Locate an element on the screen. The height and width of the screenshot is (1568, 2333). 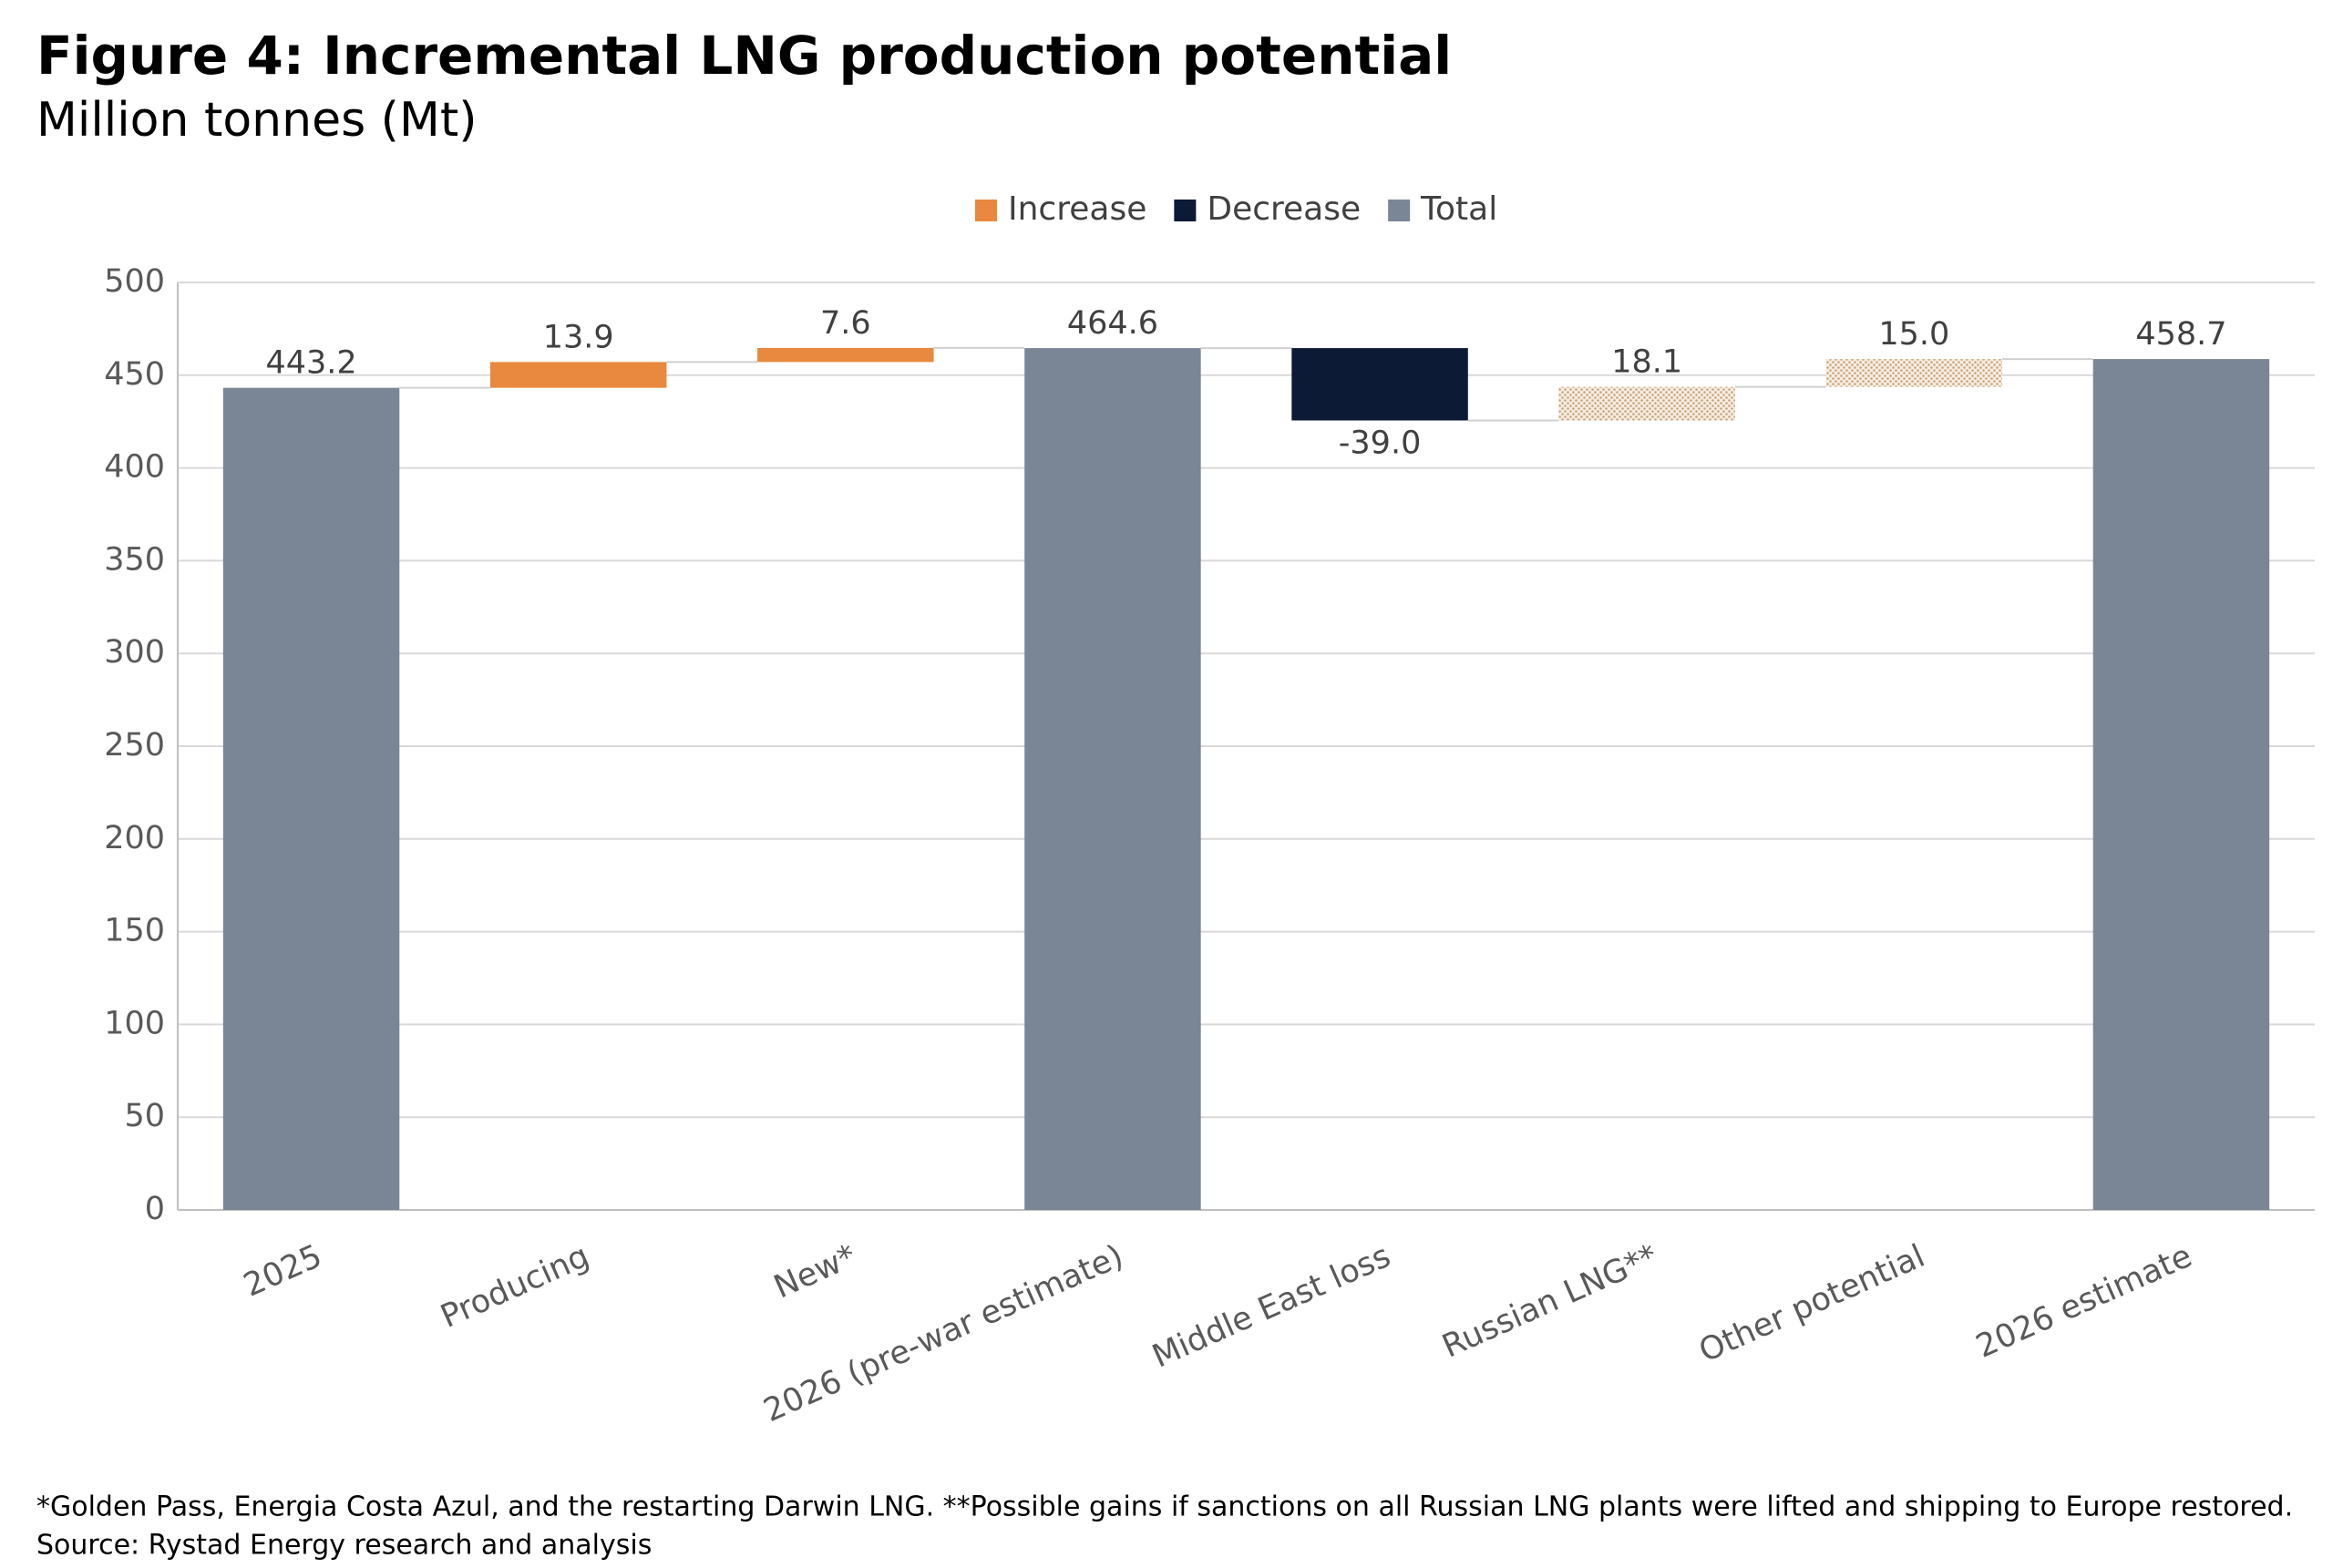
x-tick-label: Producing is located at coordinates (516, 1287).